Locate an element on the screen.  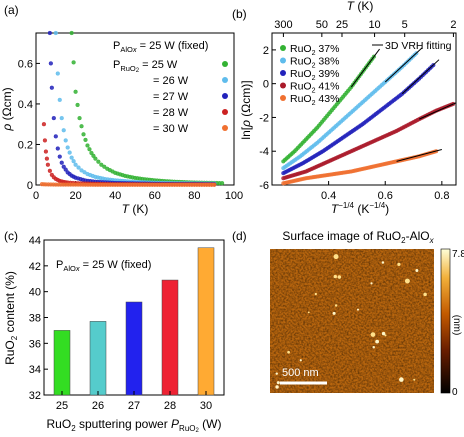
c-ytick-label: 36 is located at coordinates (35, 344).